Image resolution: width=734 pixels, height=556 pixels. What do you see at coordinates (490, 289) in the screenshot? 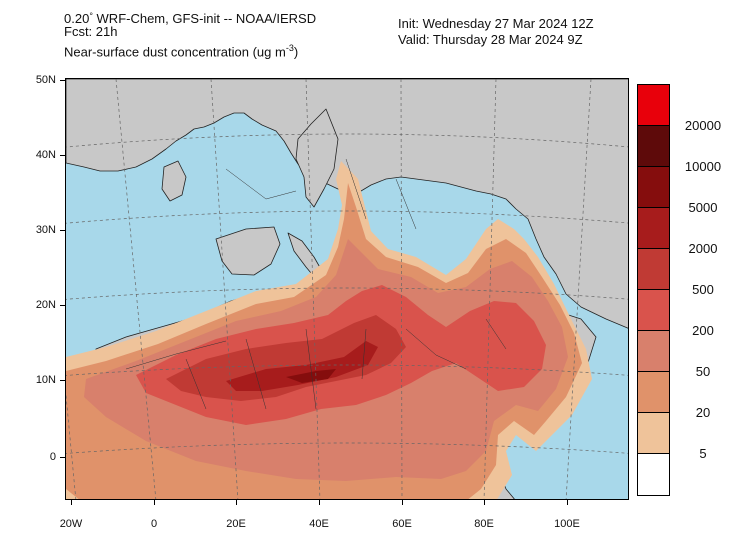
I see `meridian-80e` at bounding box center [490, 289].